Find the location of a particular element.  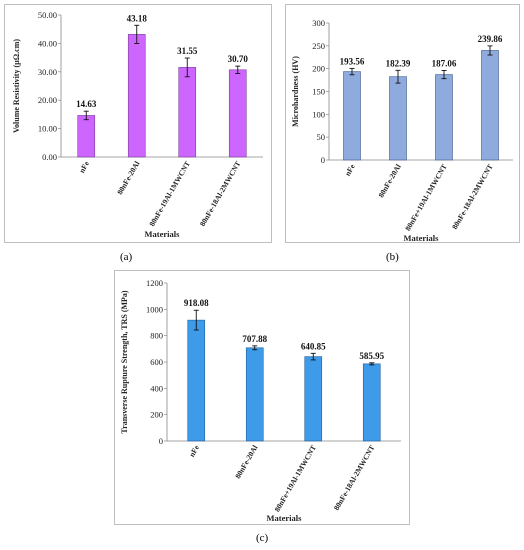

data-label: 640.85 is located at coordinates (313, 346).